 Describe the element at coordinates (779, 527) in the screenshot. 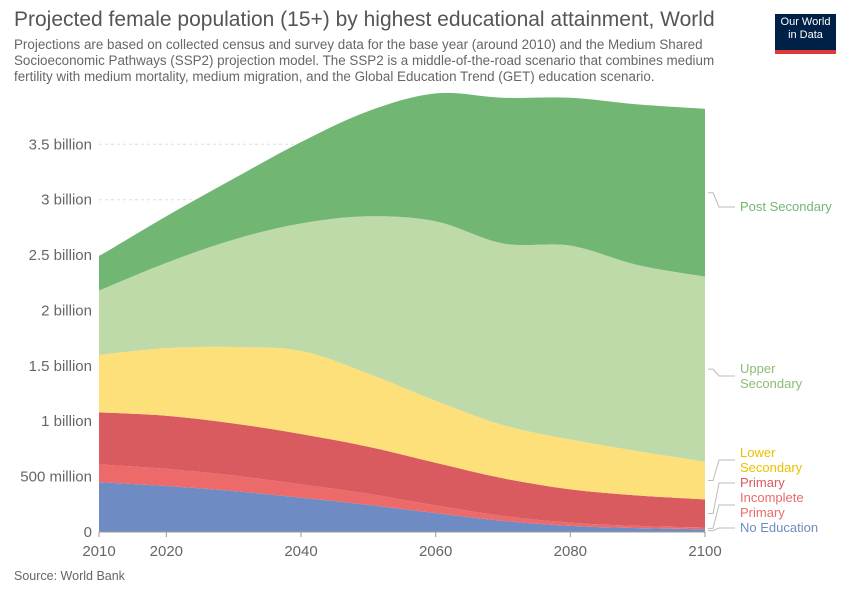

I see `series-label-no-education: No Education` at that location.